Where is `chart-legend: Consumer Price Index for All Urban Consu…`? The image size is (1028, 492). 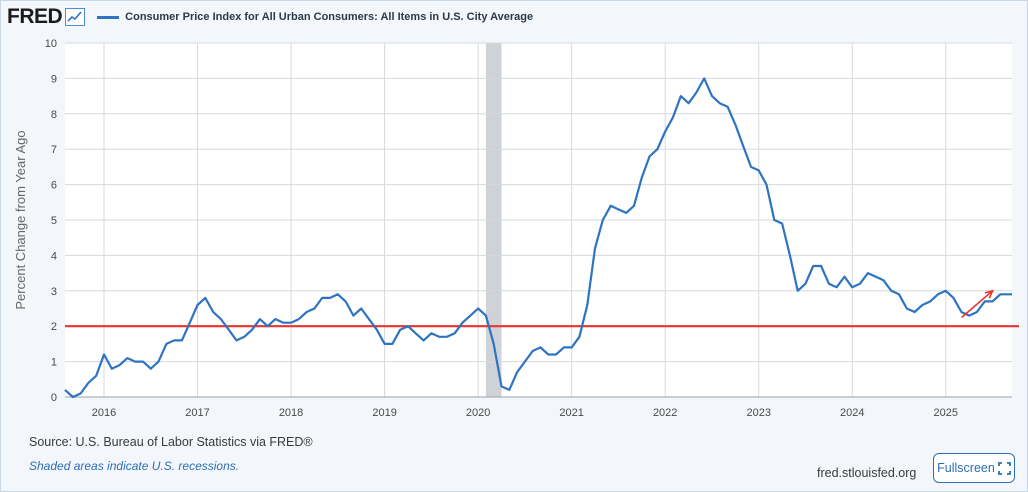
chart-legend: Consumer Price Index for All Urban Consu… is located at coordinates (315, 17).